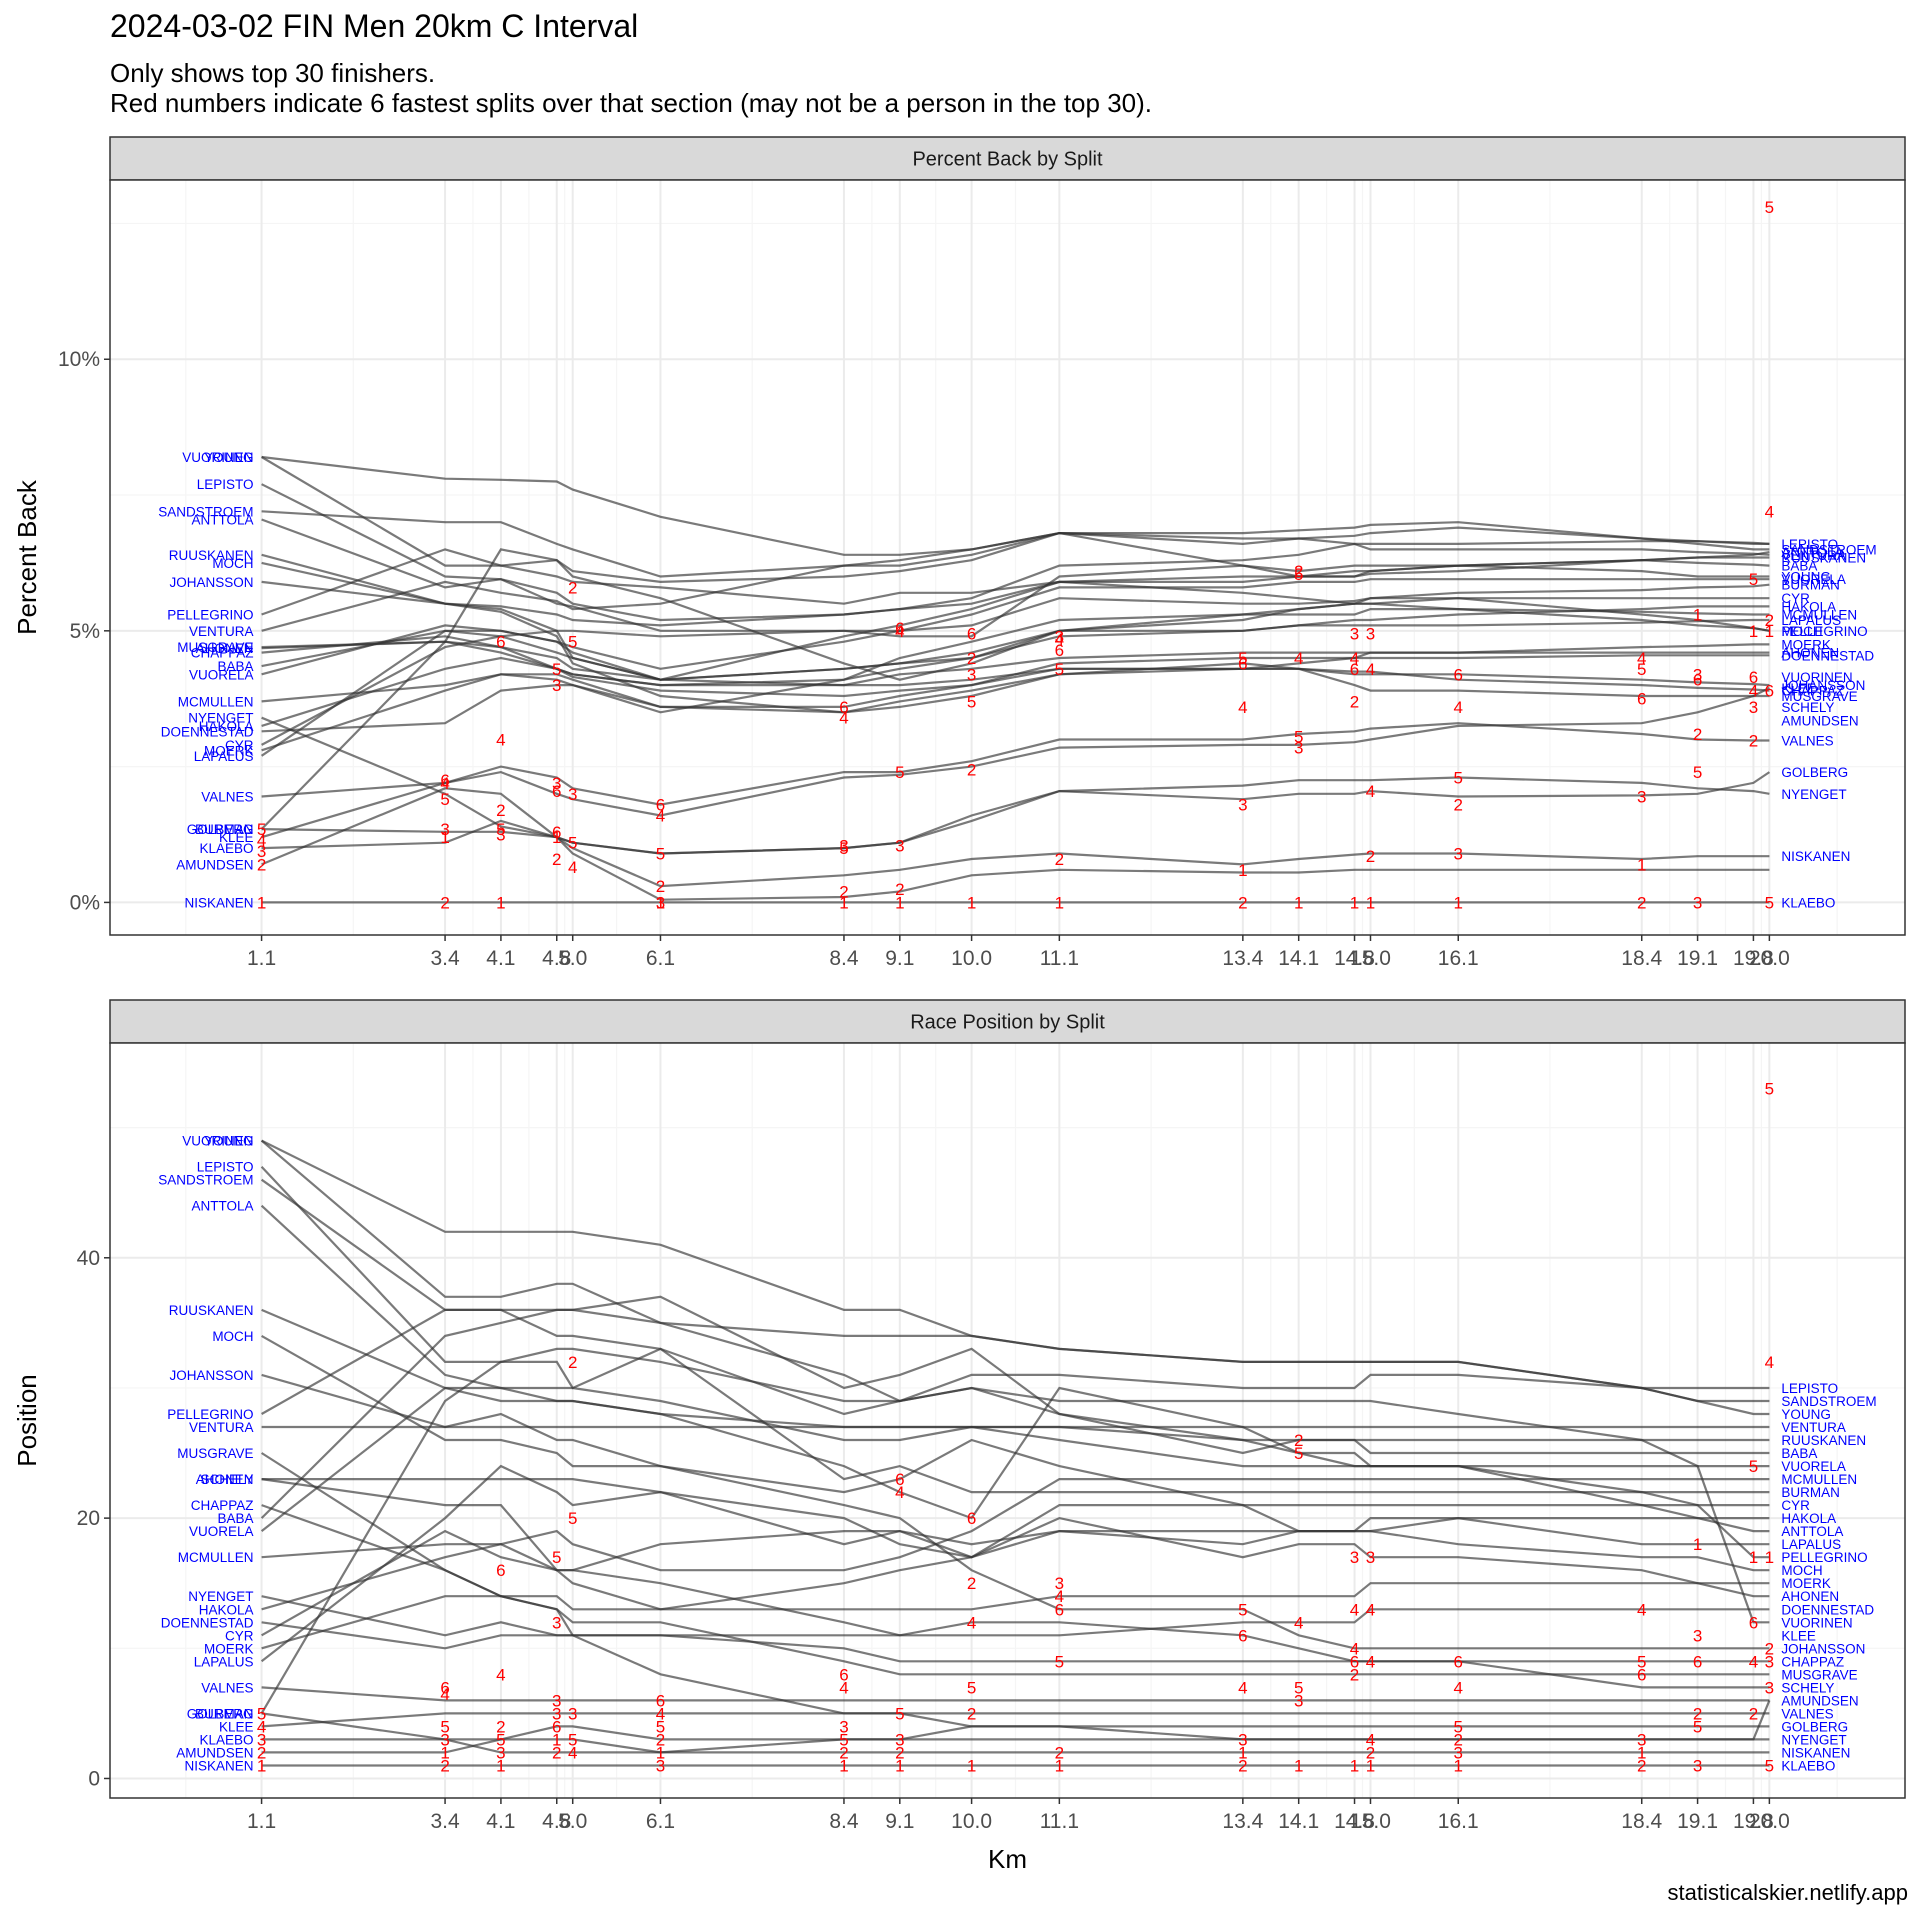 This screenshot has height=1920, width=1920. Describe the element at coordinates (1823, 558) in the screenshot. I see `athlete-end-label: RUUSKANEN` at that location.